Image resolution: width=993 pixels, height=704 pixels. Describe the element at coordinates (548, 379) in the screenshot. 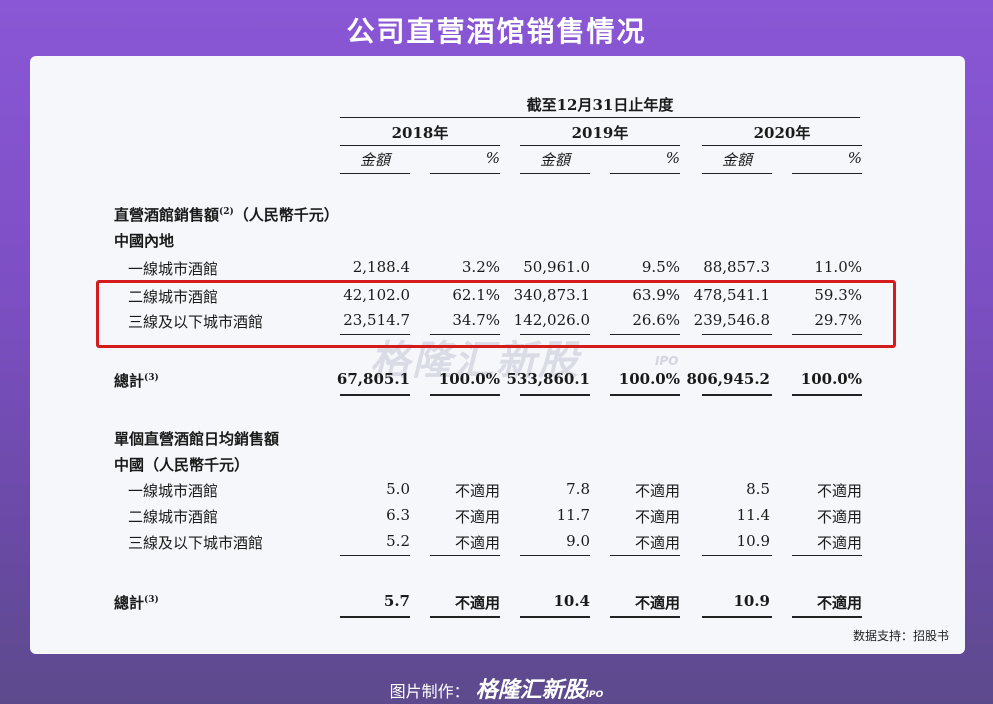

I see `total-cell: 533,860.1` at that location.